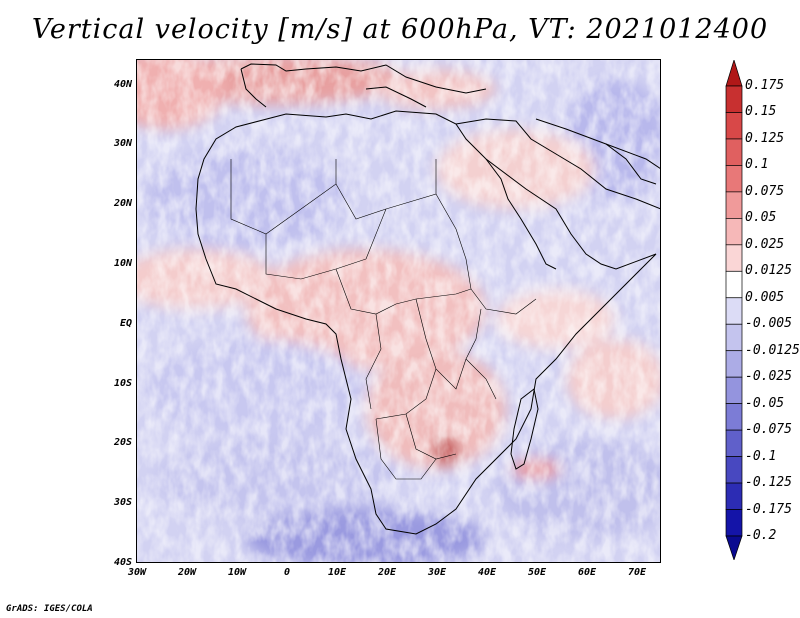 The width and height of the screenshot is (800, 618). I want to click on lon-label: 20E, so click(387, 572).